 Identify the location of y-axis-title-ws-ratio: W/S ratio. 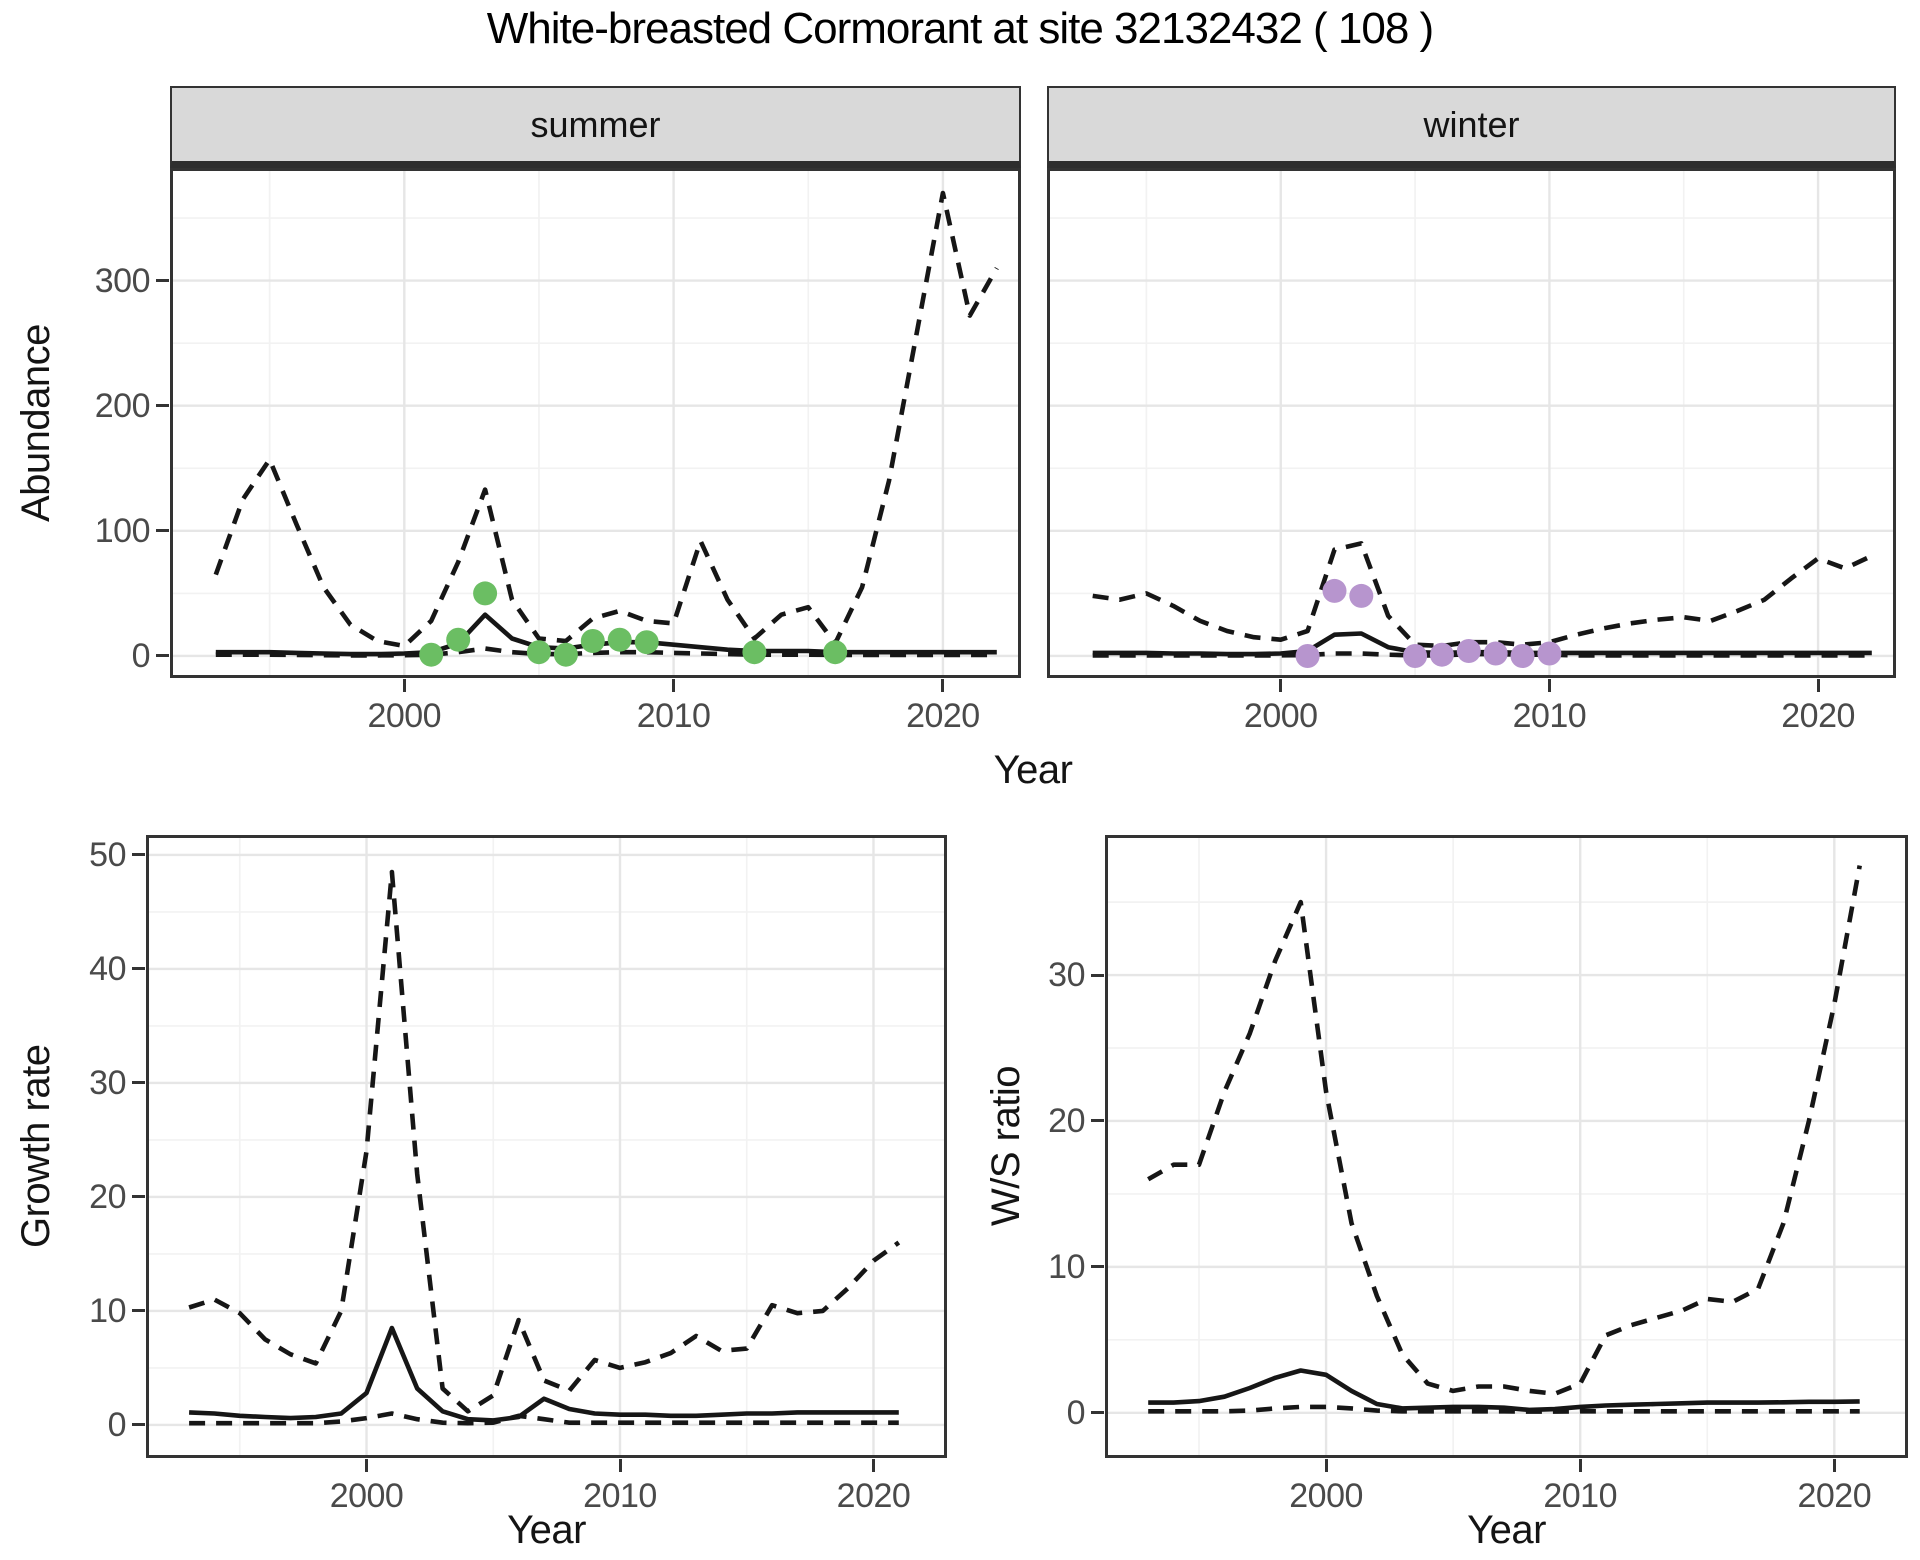
(1006, 1146).